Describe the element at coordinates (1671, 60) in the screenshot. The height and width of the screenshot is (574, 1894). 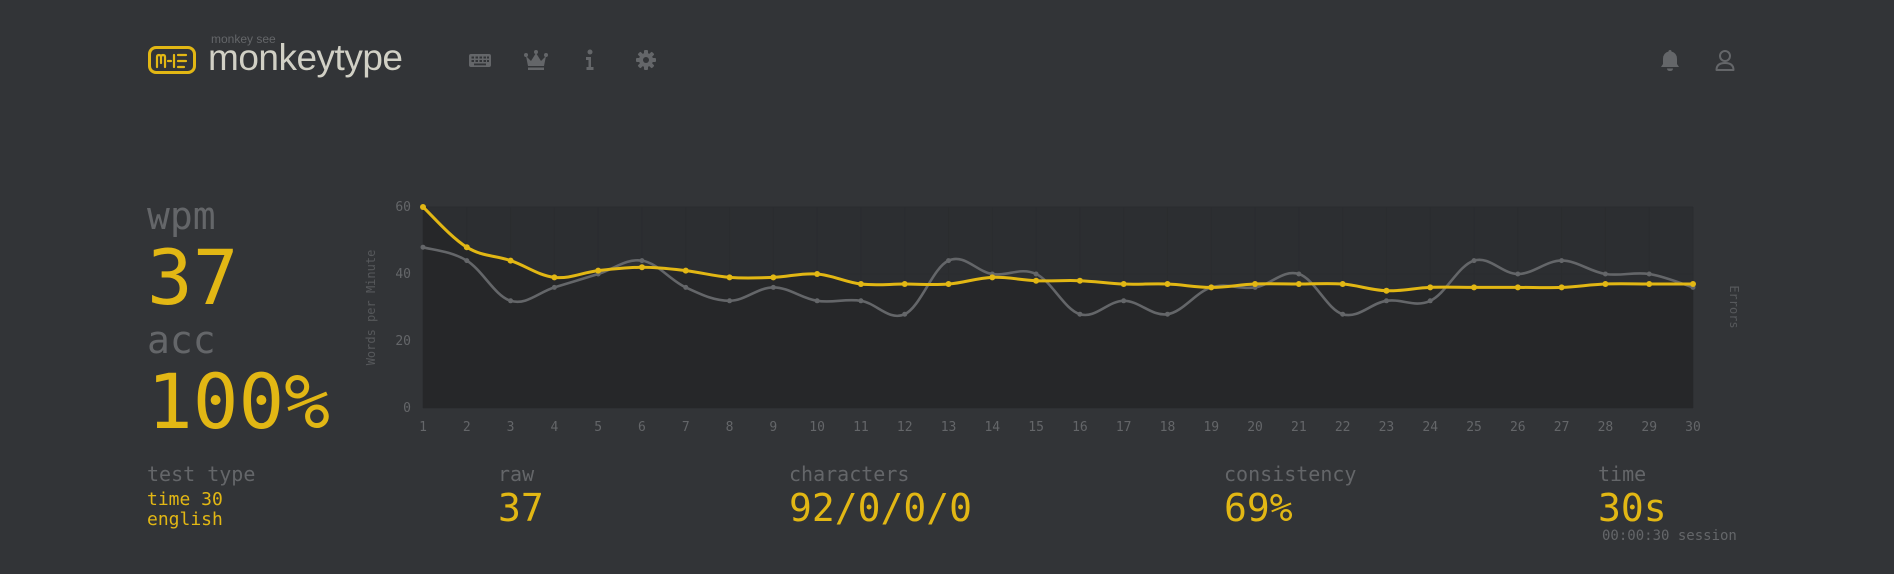
I see `bell-icon` at that location.